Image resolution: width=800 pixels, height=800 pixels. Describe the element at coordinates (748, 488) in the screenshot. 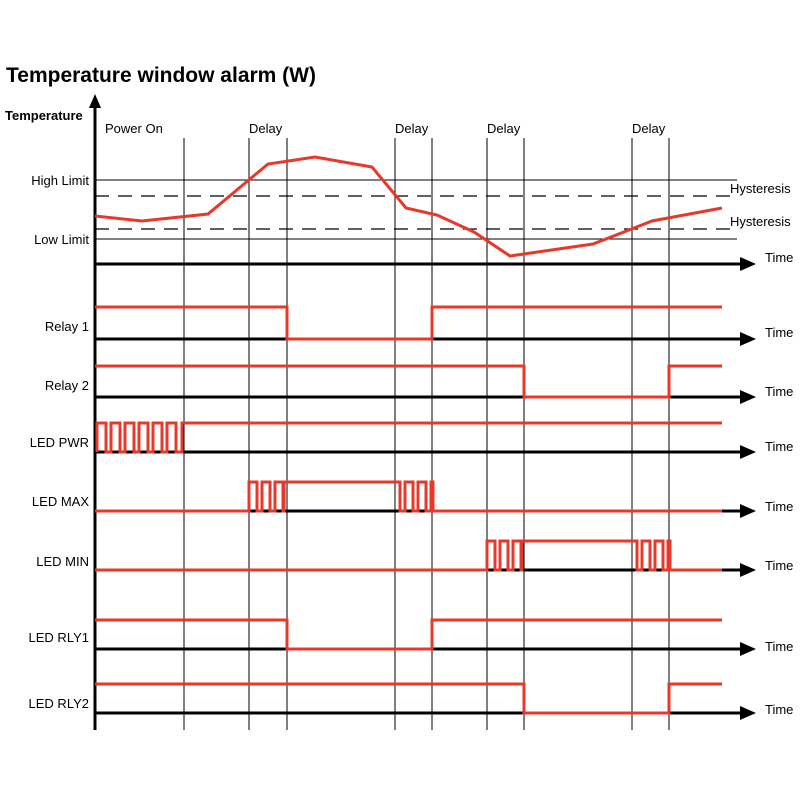

I see `time-axis-arrows` at that location.